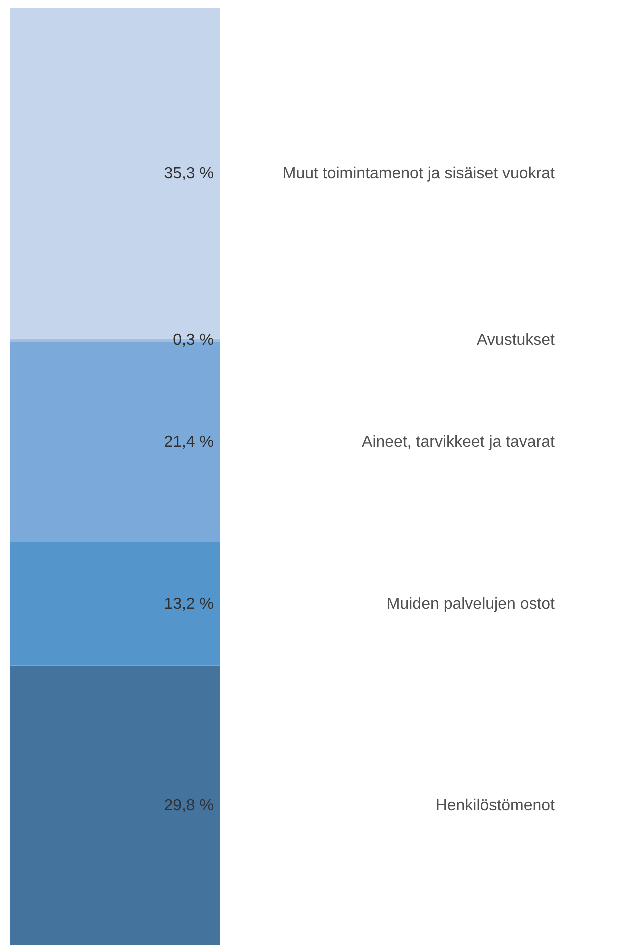 Image resolution: width=632 pixels, height=952 pixels. I want to click on text: Muiden palvelujen ostot, so click(471, 604).